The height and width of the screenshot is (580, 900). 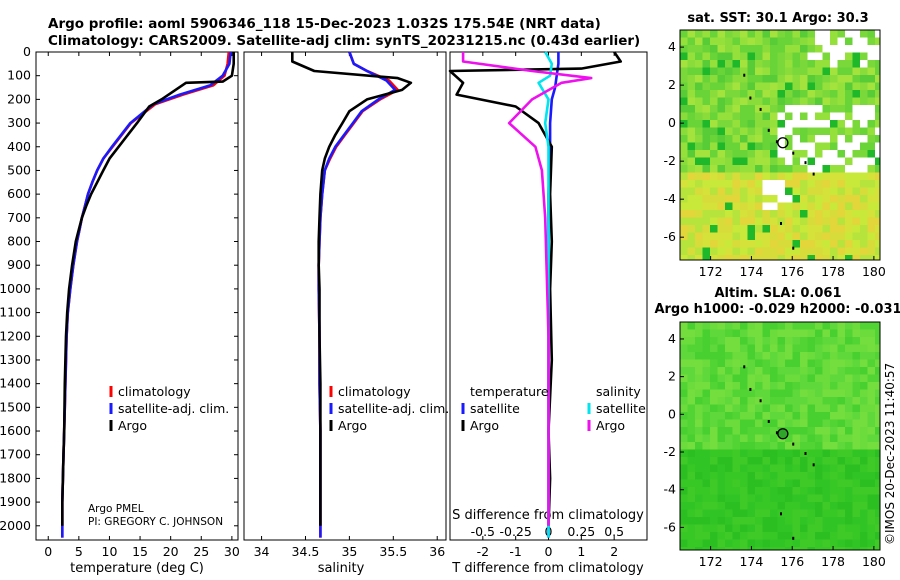 I want to click on legend-satellite-label: satellite-adj. clim., so click(x=393, y=408).